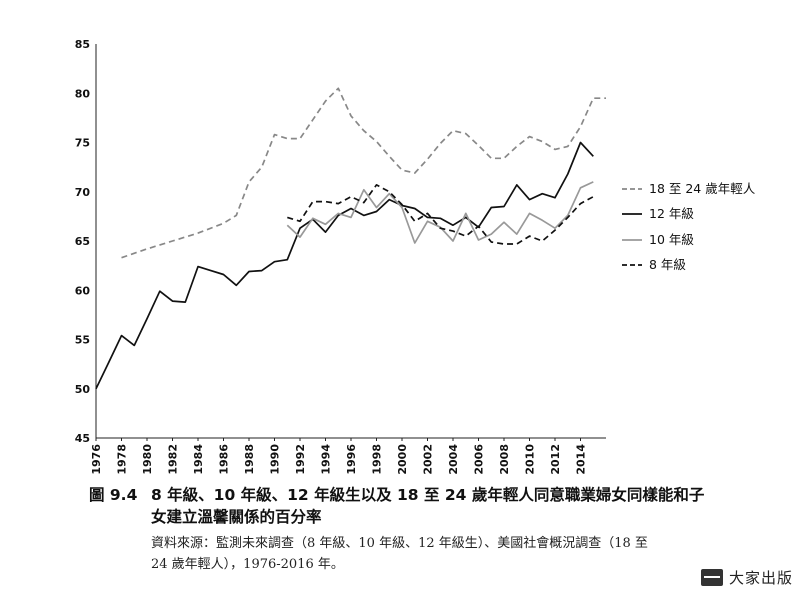 The width and height of the screenshot is (800, 596). What do you see at coordinates (667, 264) in the screenshot?
I see `legend-label: 8 年級` at bounding box center [667, 264].